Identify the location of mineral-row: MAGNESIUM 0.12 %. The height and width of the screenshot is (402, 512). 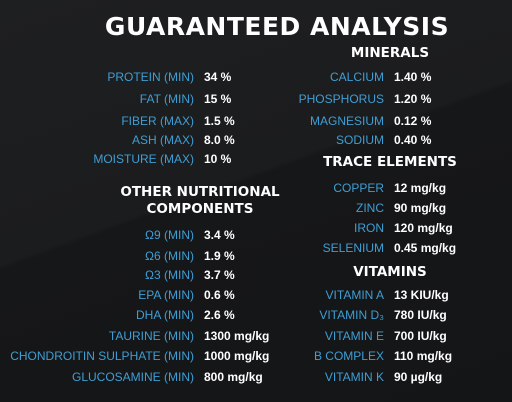
(215, 121).